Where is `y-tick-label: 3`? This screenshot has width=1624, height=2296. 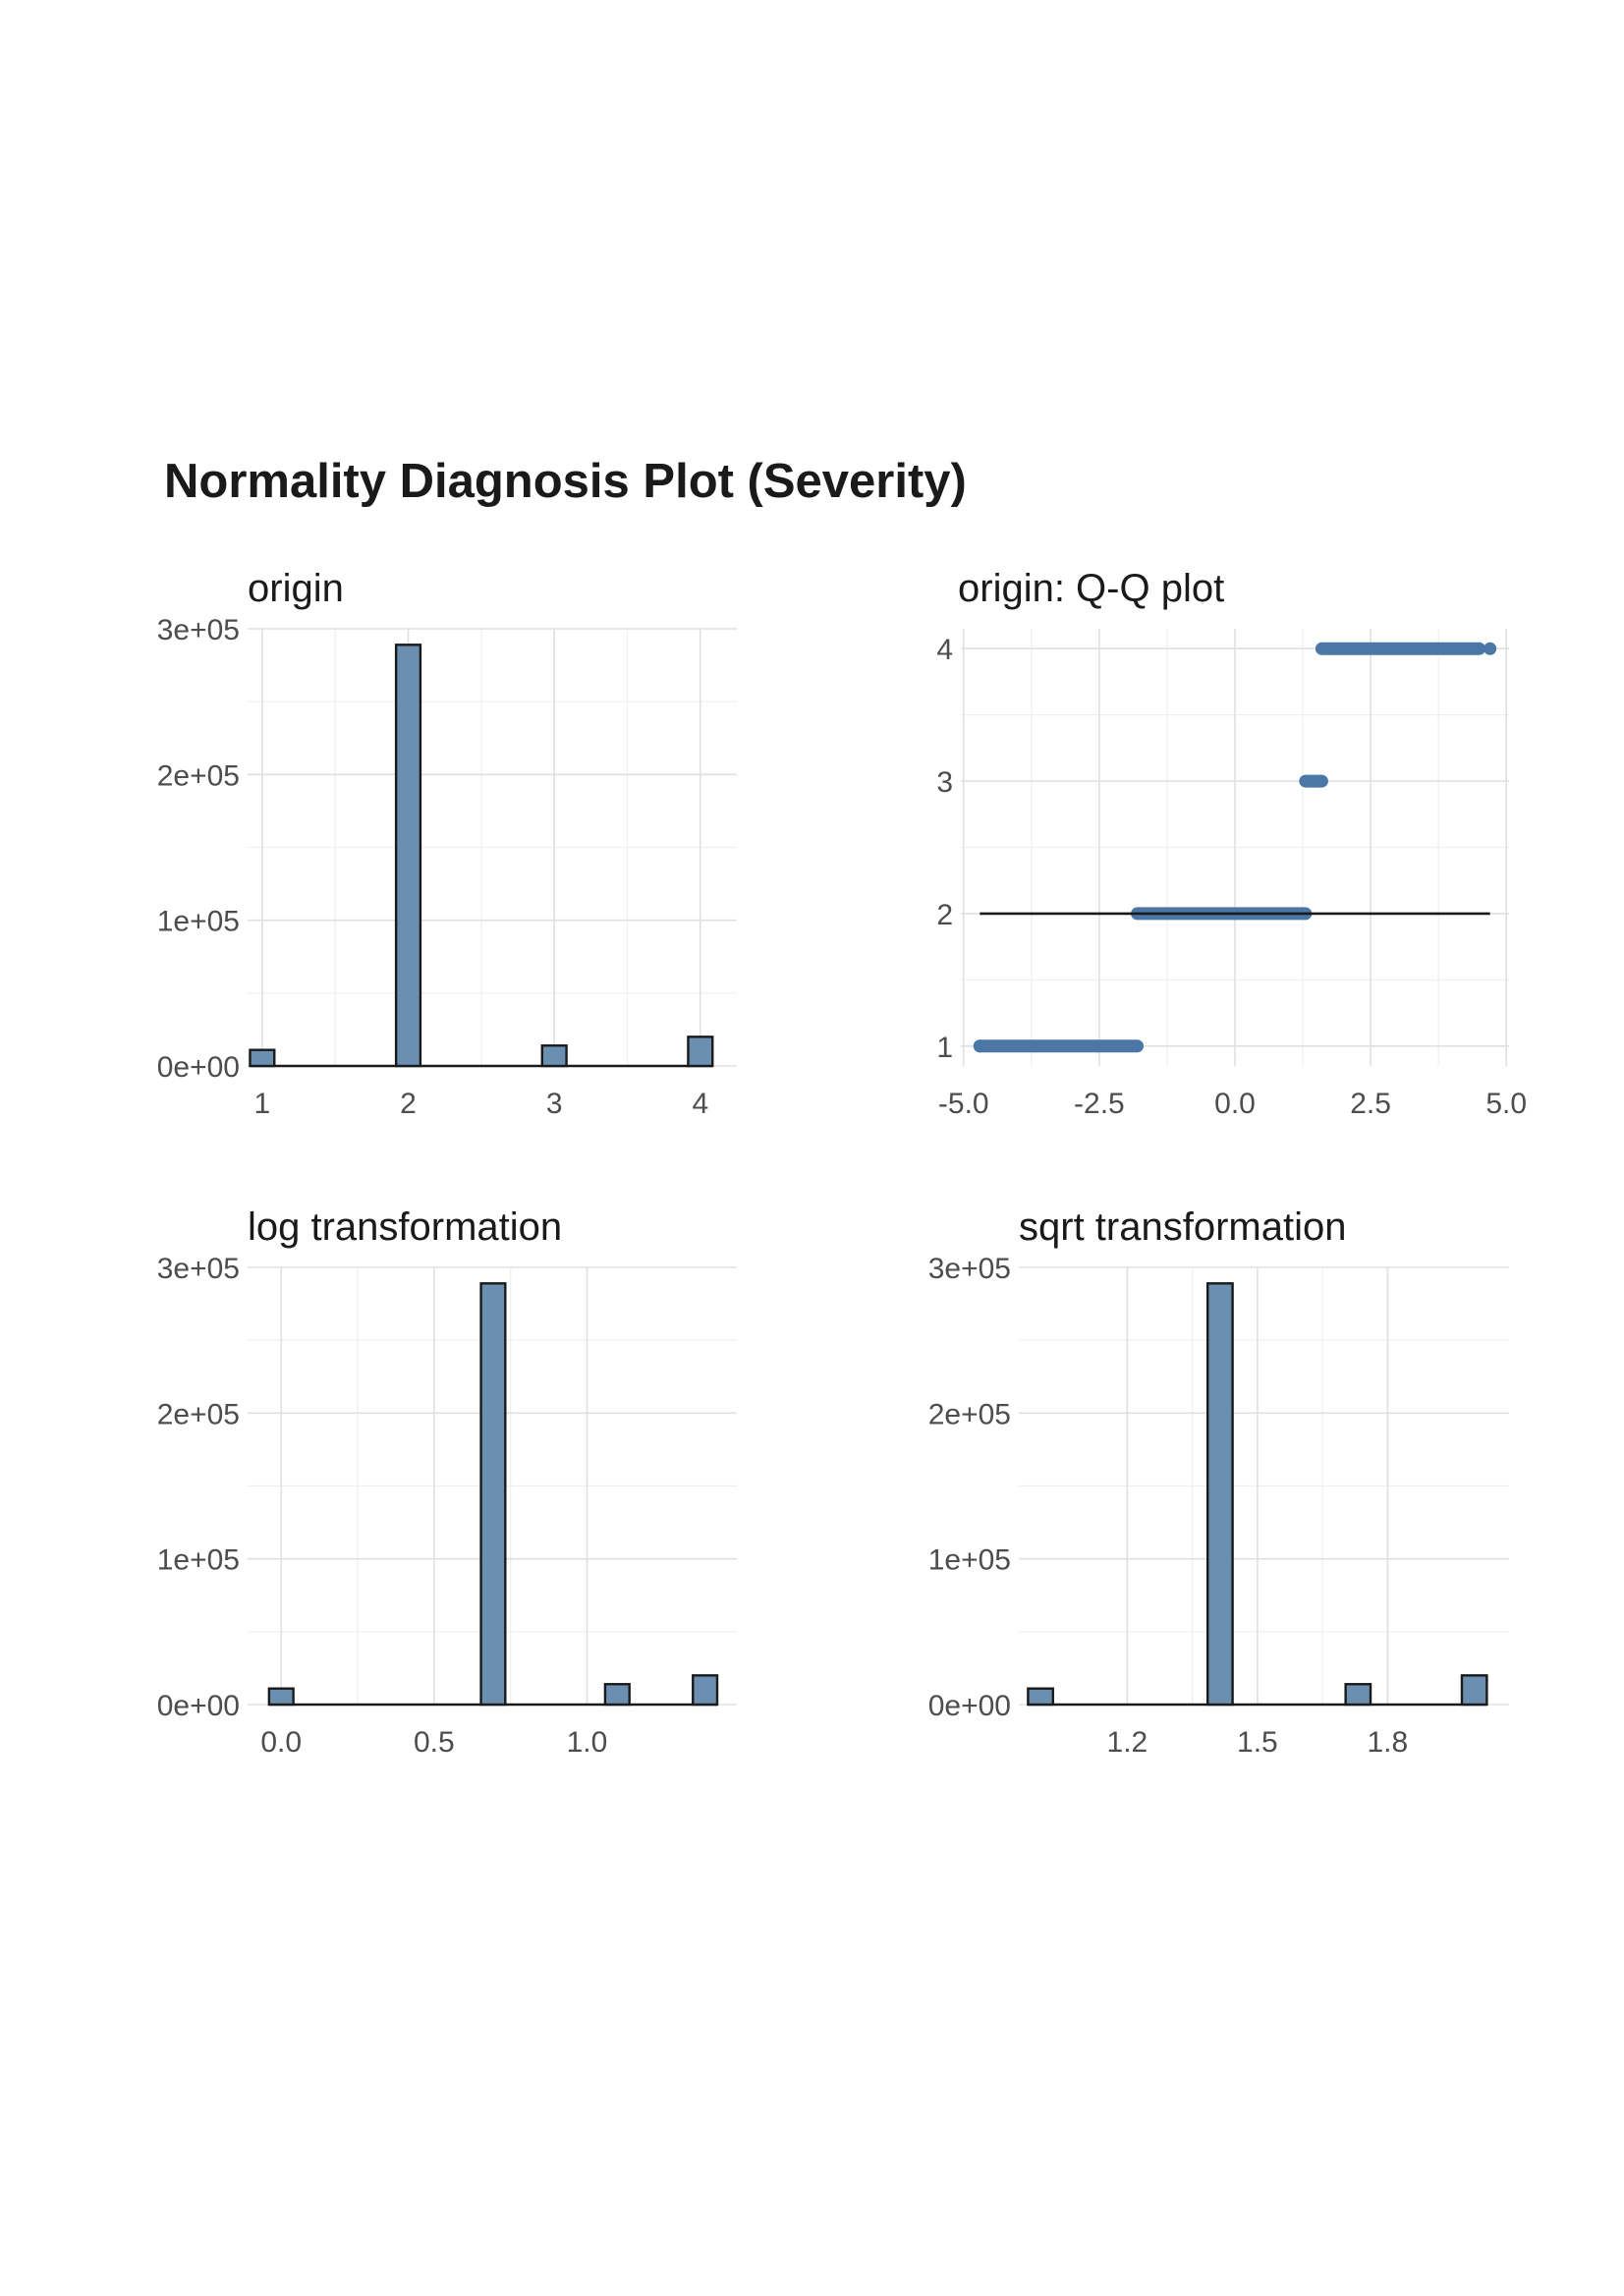 y-tick-label: 3 is located at coordinates (944, 782).